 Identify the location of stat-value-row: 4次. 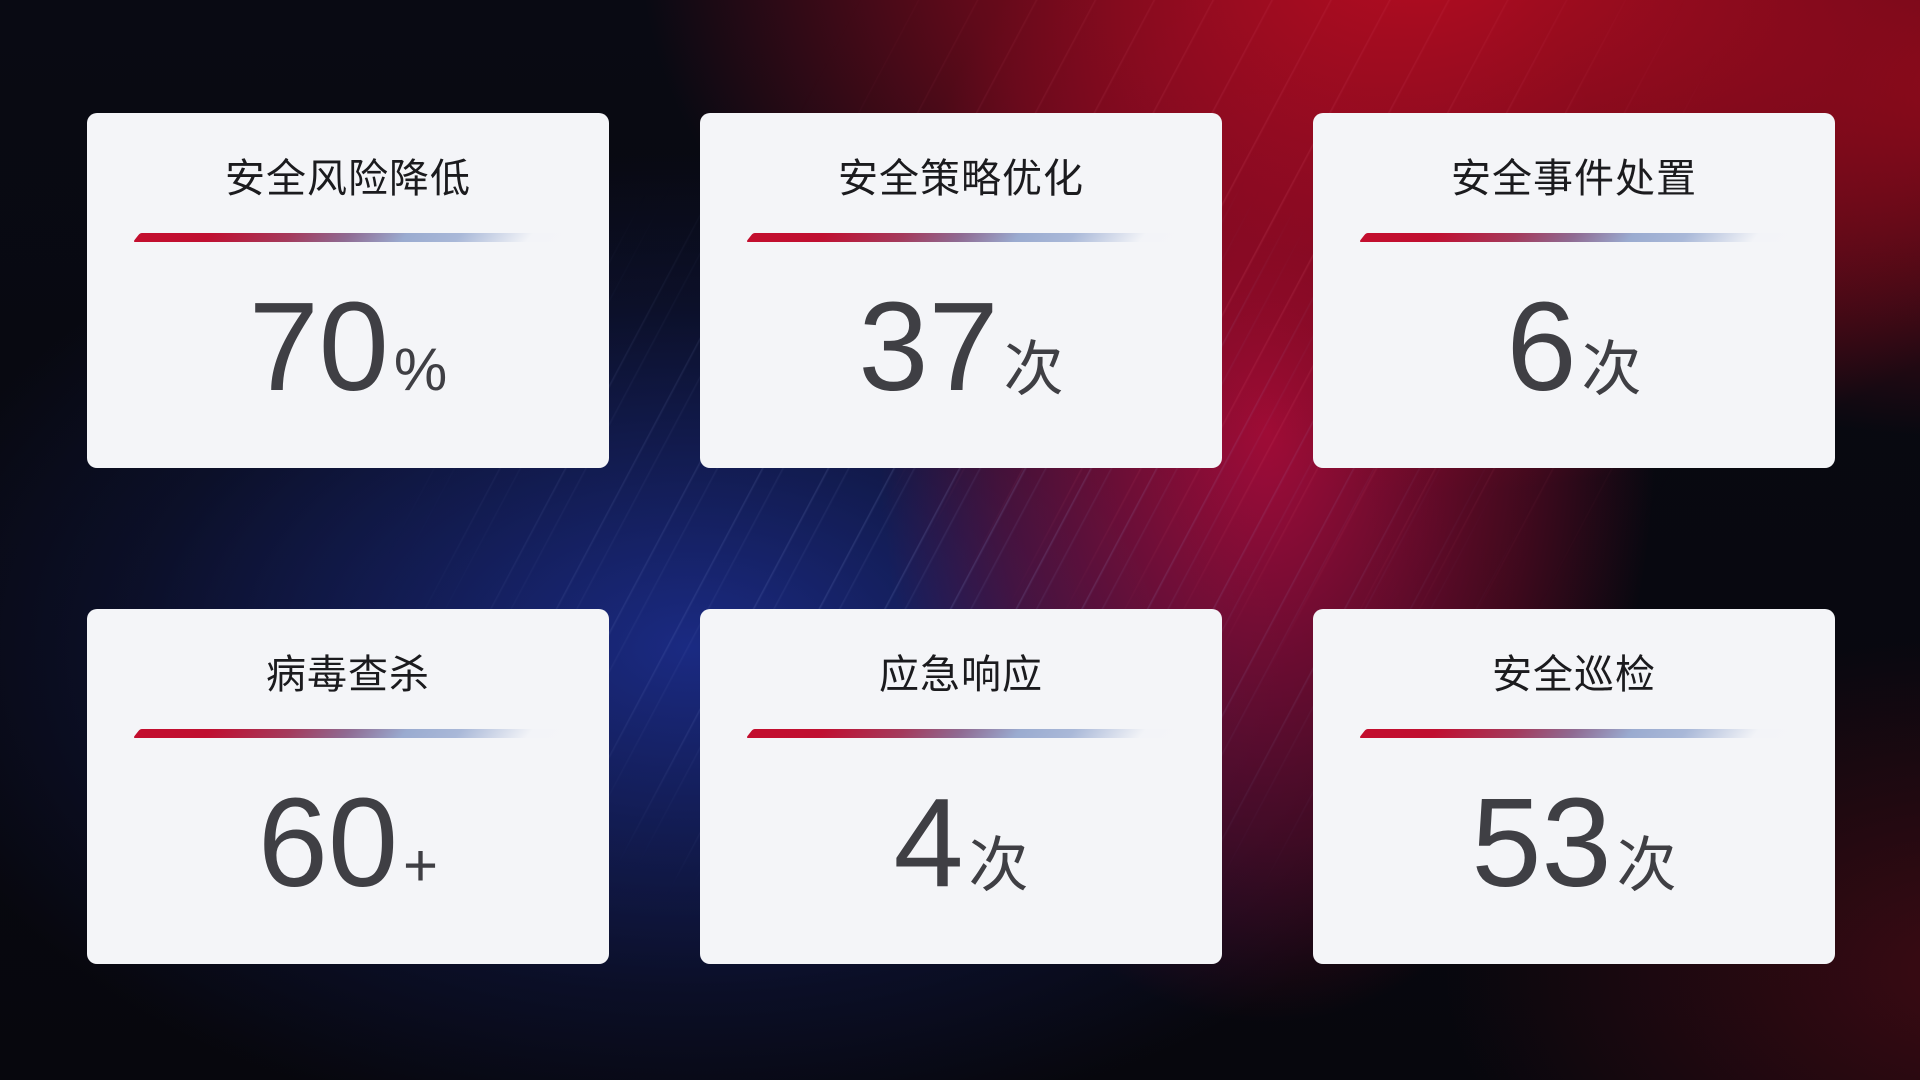
(961, 843).